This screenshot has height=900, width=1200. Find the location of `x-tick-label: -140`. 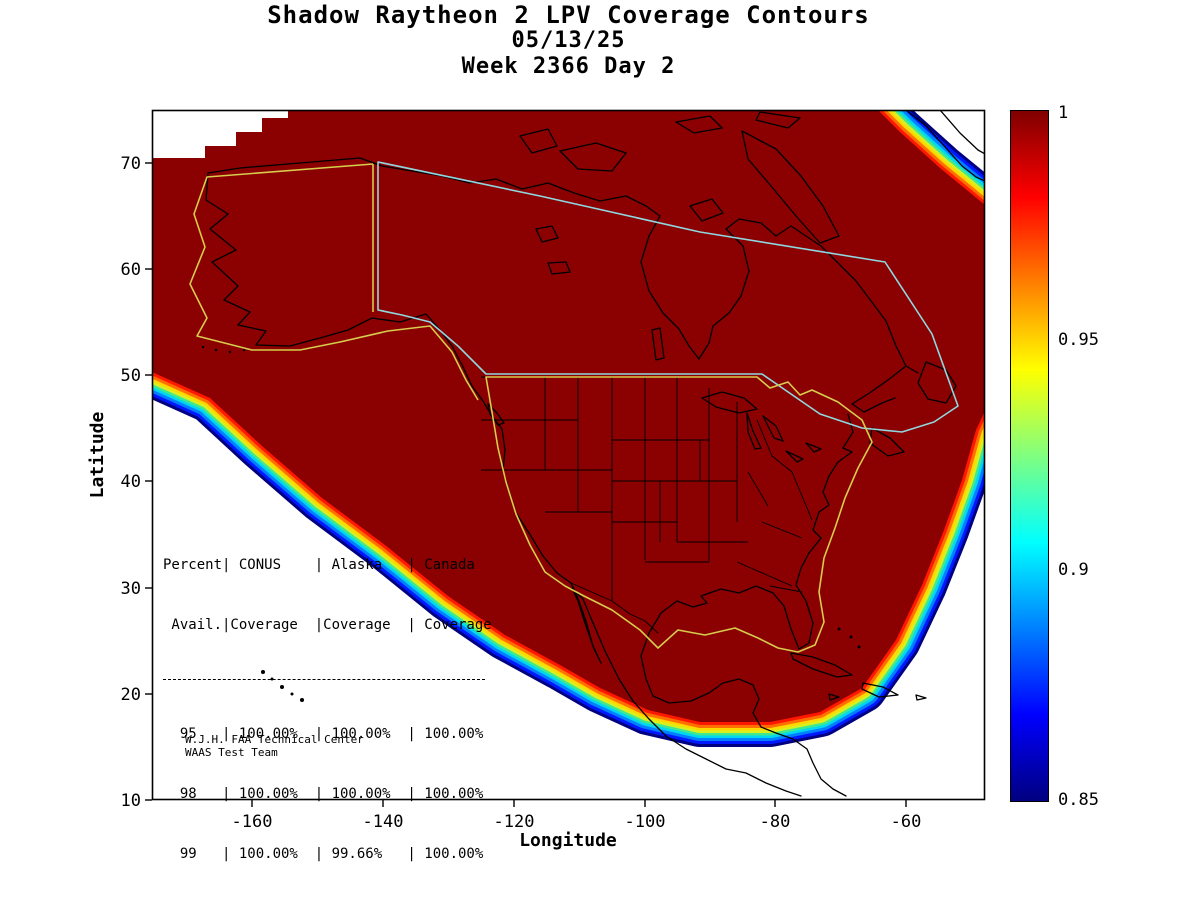

x-tick-label: -140 is located at coordinates (383, 822).